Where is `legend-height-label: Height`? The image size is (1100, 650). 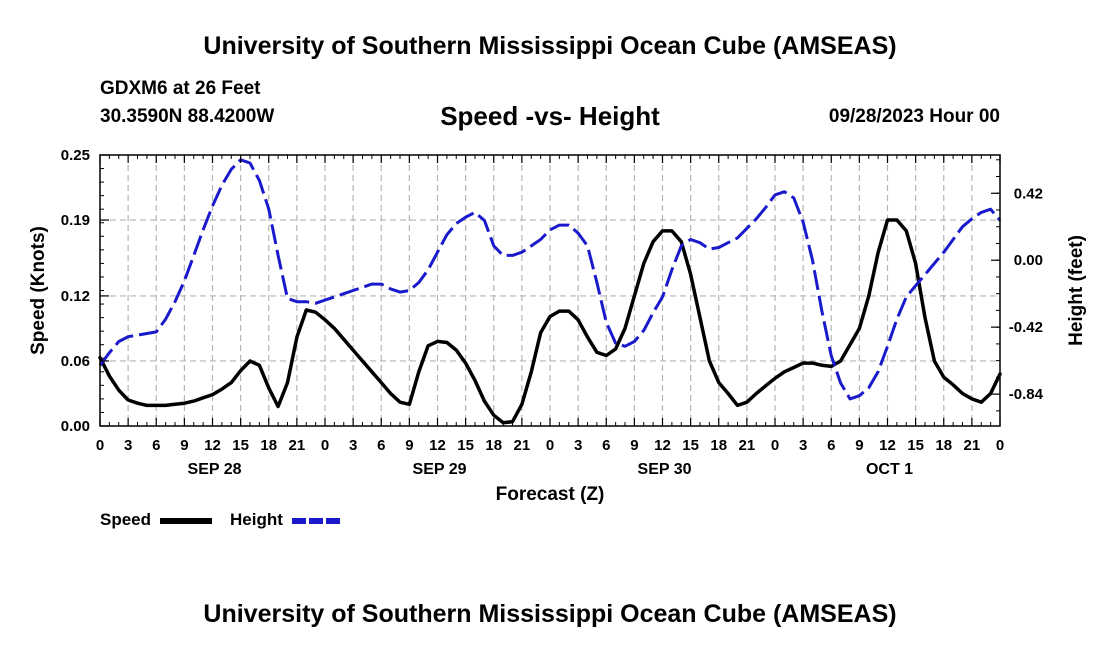
legend-height-label: Height is located at coordinates (256, 519).